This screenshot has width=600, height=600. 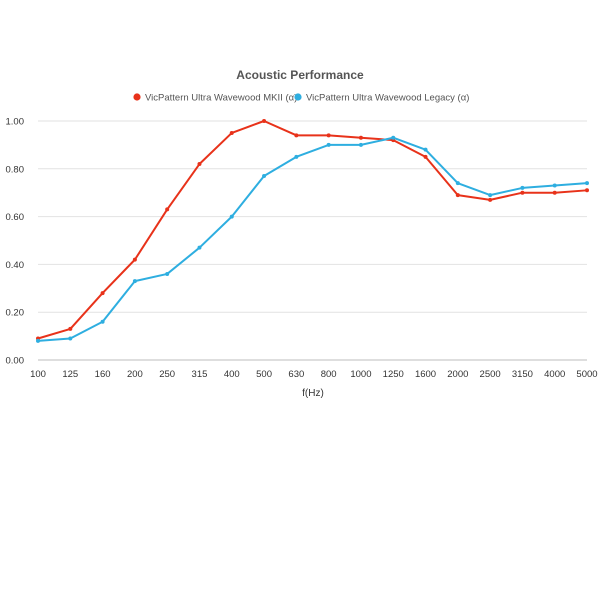 What do you see at coordinates (15, 217) in the screenshot?
I see `y-tick-label: 0.60` at bounding box center [15, 217].